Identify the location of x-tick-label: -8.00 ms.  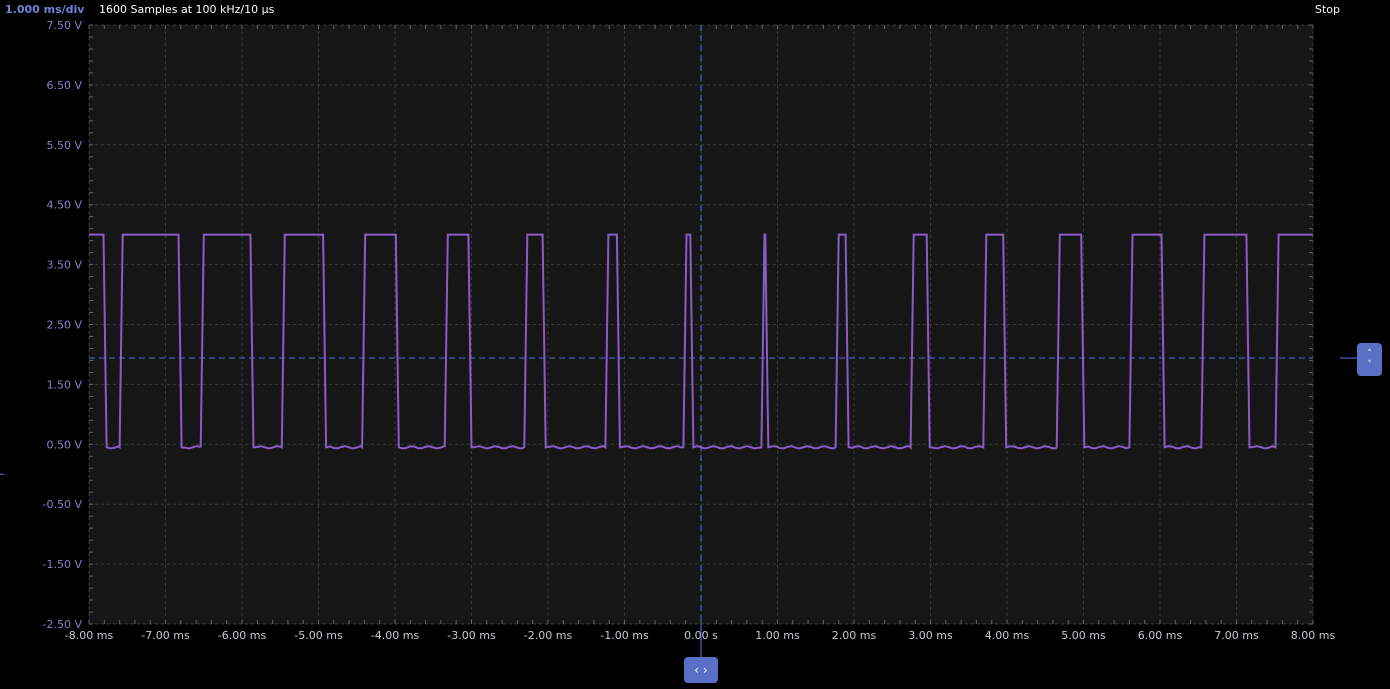
(89, 635).